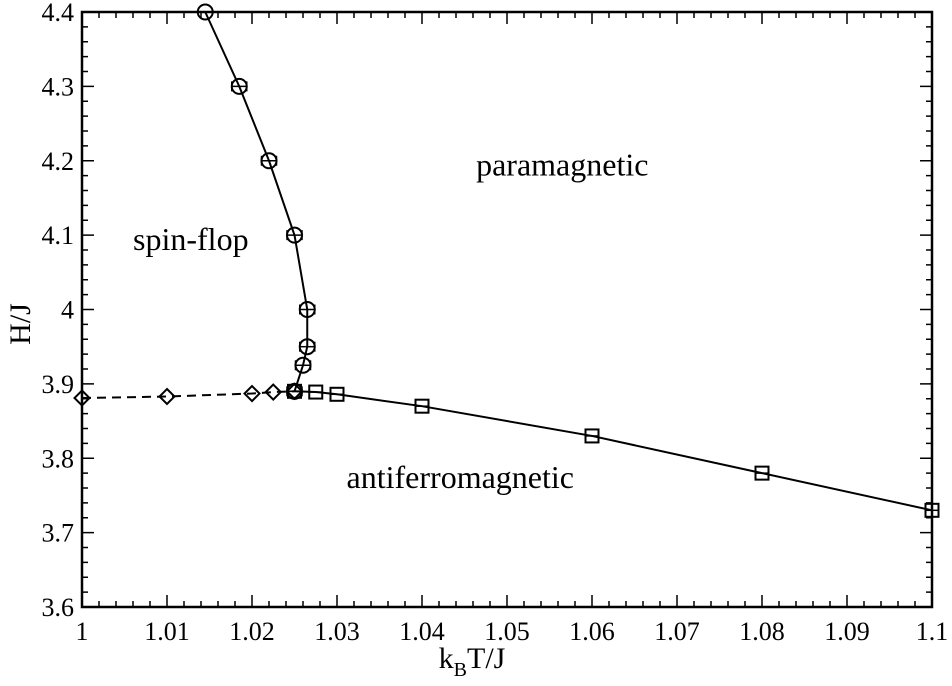  Describe the element at coordinates (446, 658) in the screenshot. I see `x-axis-title-base: k` at that location.